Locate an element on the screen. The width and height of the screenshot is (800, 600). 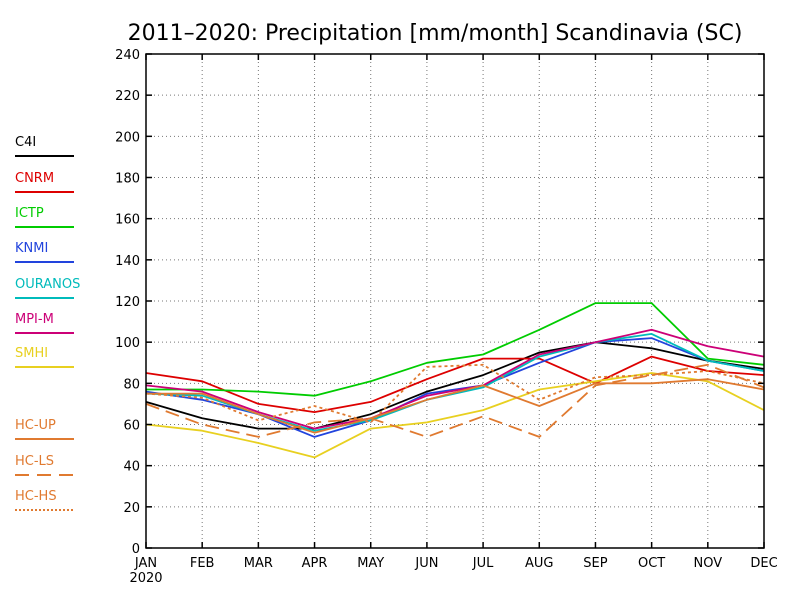
legend-label-hc-ls: HC-LS is located at coordinates (34, 461).